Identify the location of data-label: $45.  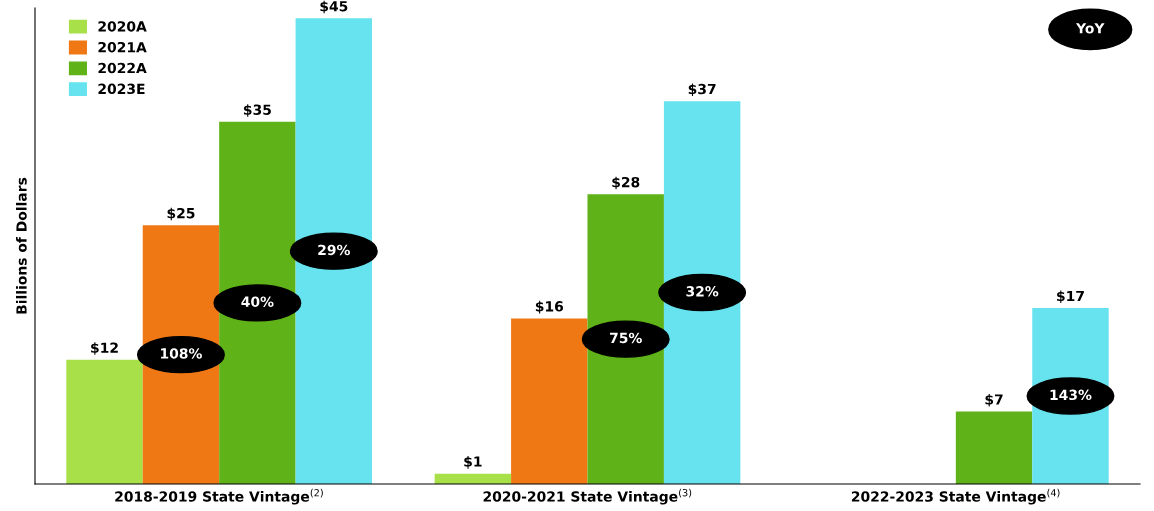
(334, 7).